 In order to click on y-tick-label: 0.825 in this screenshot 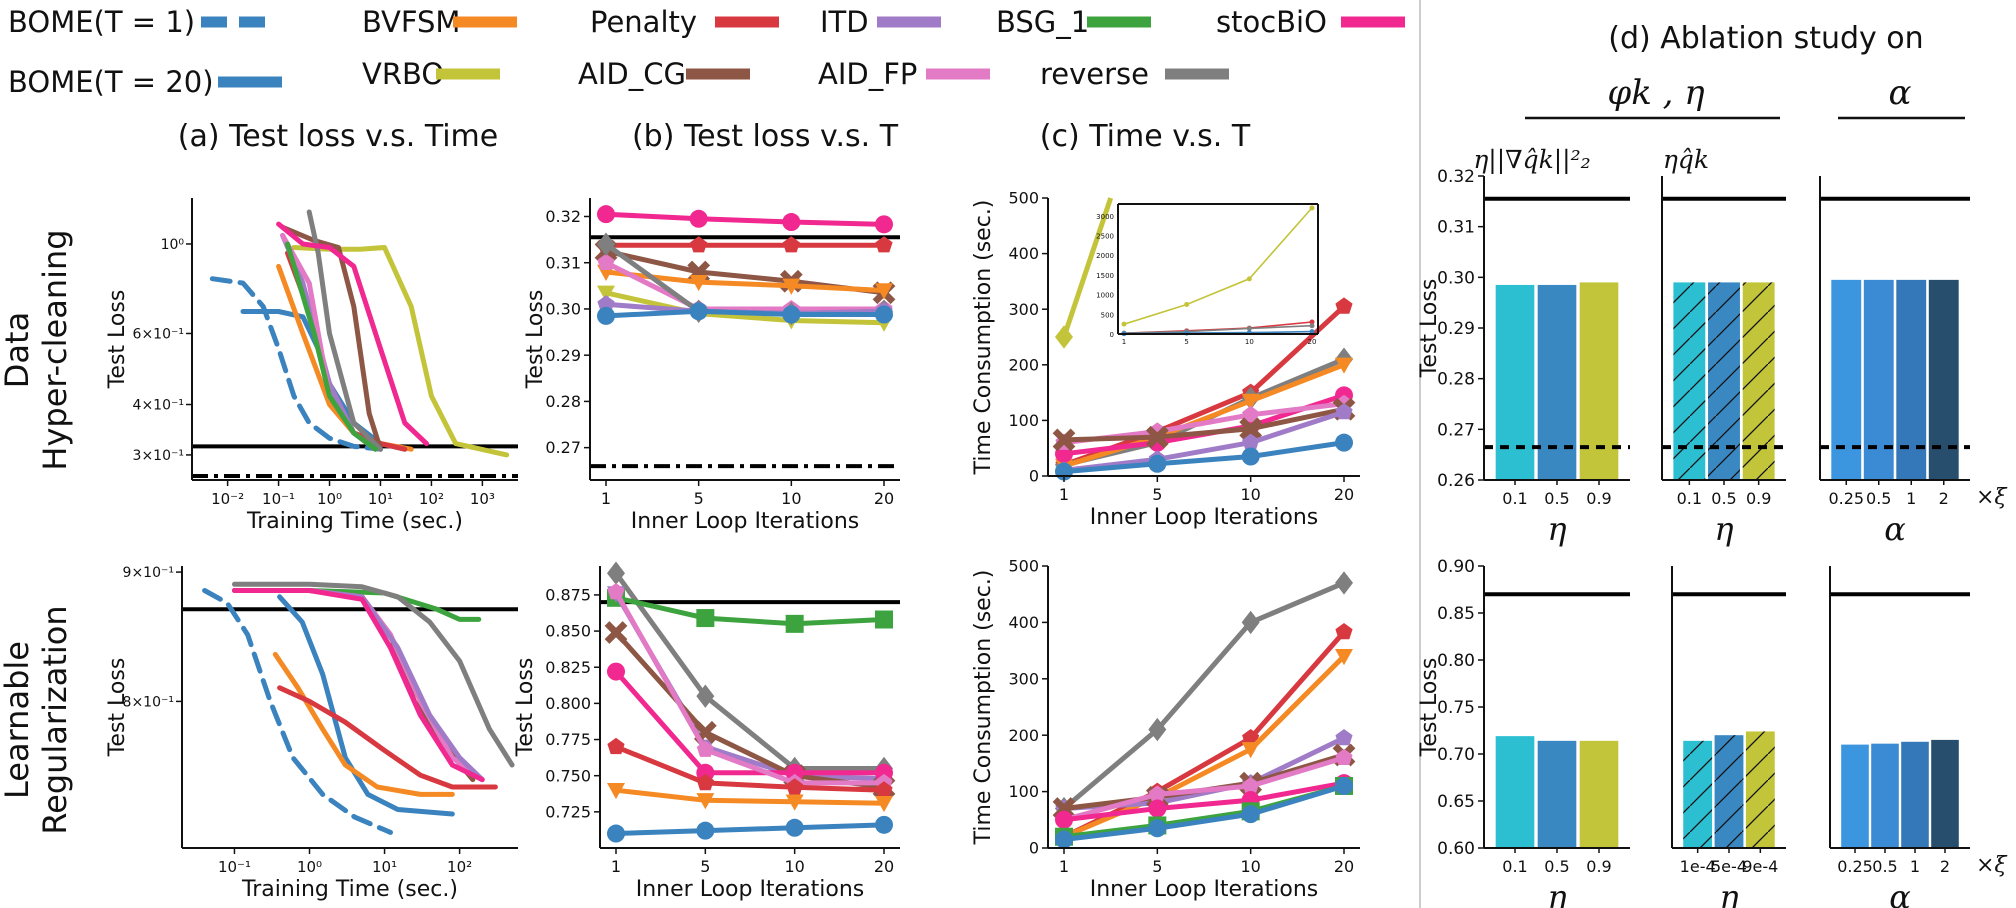, I will do `click(568, 667)`.